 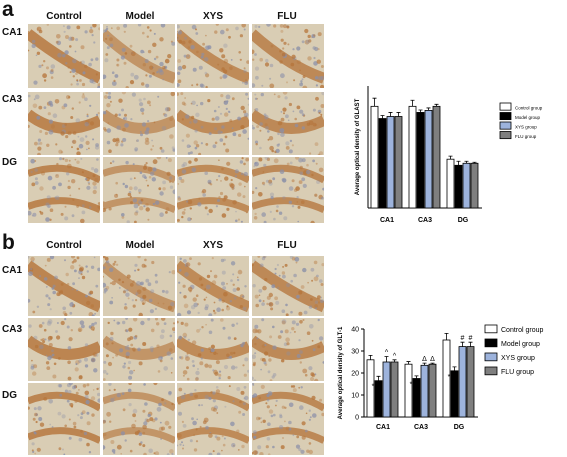 What do you see at coordinates (288, 190) in the screenshot?
I see `panel-a-micrograph-flu-dg` at bounding box center [288, 190].